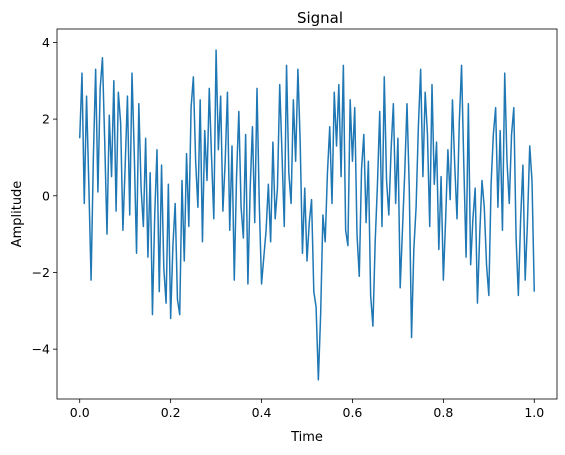 The width and height of the screenshot is (565, 455). Describe the element at coordinates (17, 214) in the screenshot. I see `y-axis-label: Amplitude` at that location.